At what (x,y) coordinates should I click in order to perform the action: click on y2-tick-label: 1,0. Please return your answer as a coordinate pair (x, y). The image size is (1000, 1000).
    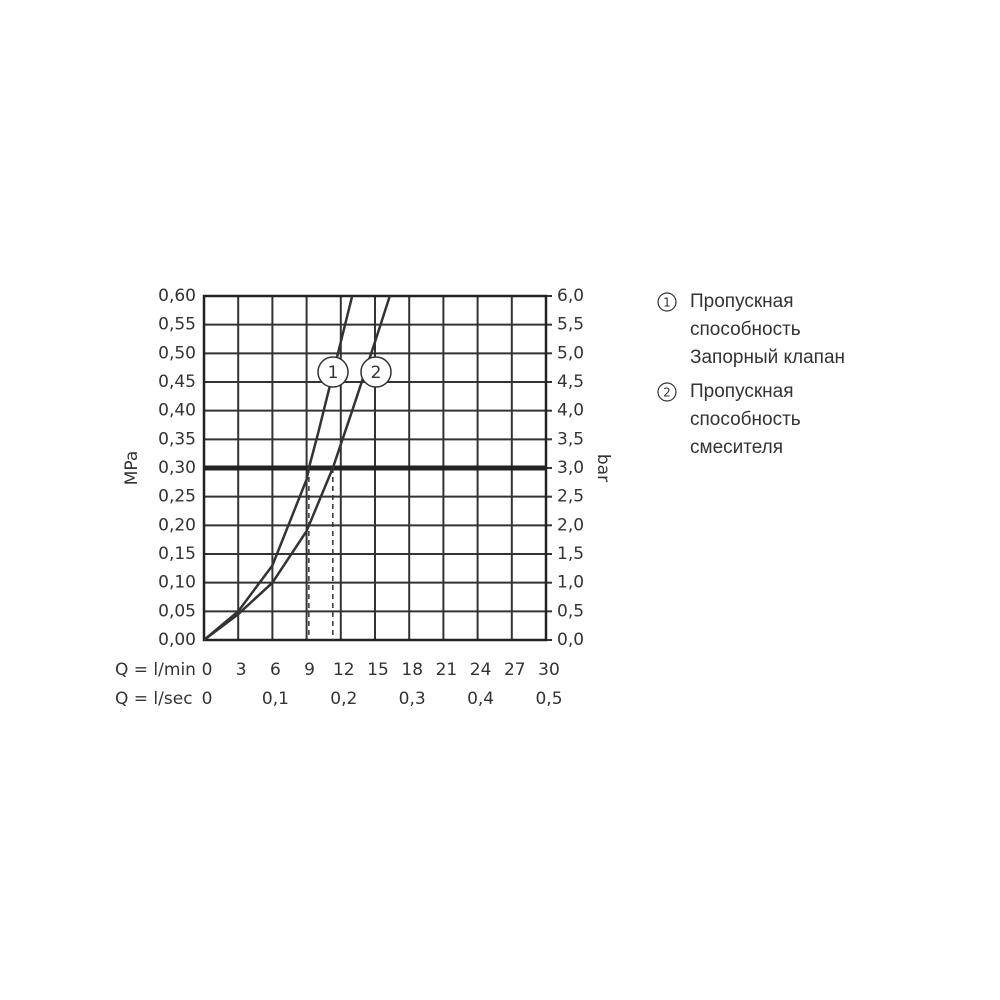
    Looking at the image, I should click on (570, 583).